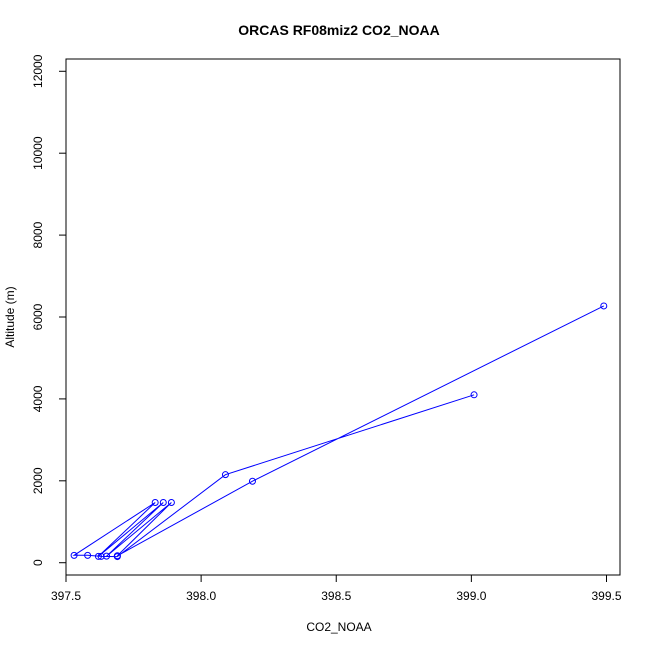 This screenshot has height=650, width=650. I want to click on x-axis: 397.5 398.0 398.5 399.0 399.5, so click(336, 589).